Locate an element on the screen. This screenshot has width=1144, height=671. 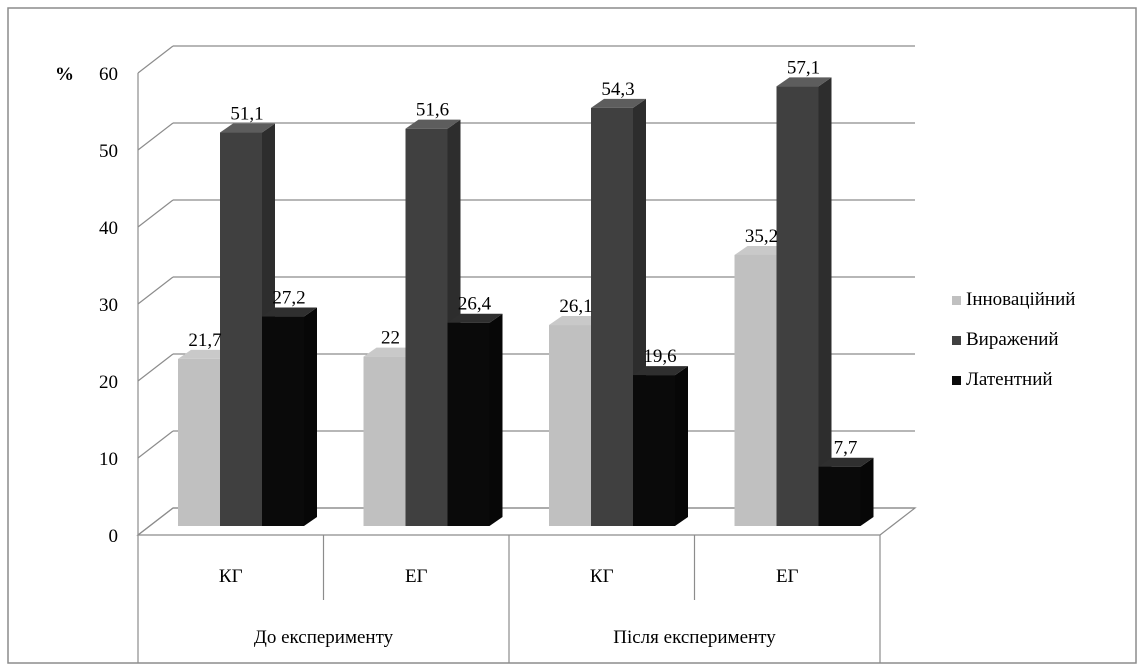
data-label: 27,2 is located at coordinates (288, 298).